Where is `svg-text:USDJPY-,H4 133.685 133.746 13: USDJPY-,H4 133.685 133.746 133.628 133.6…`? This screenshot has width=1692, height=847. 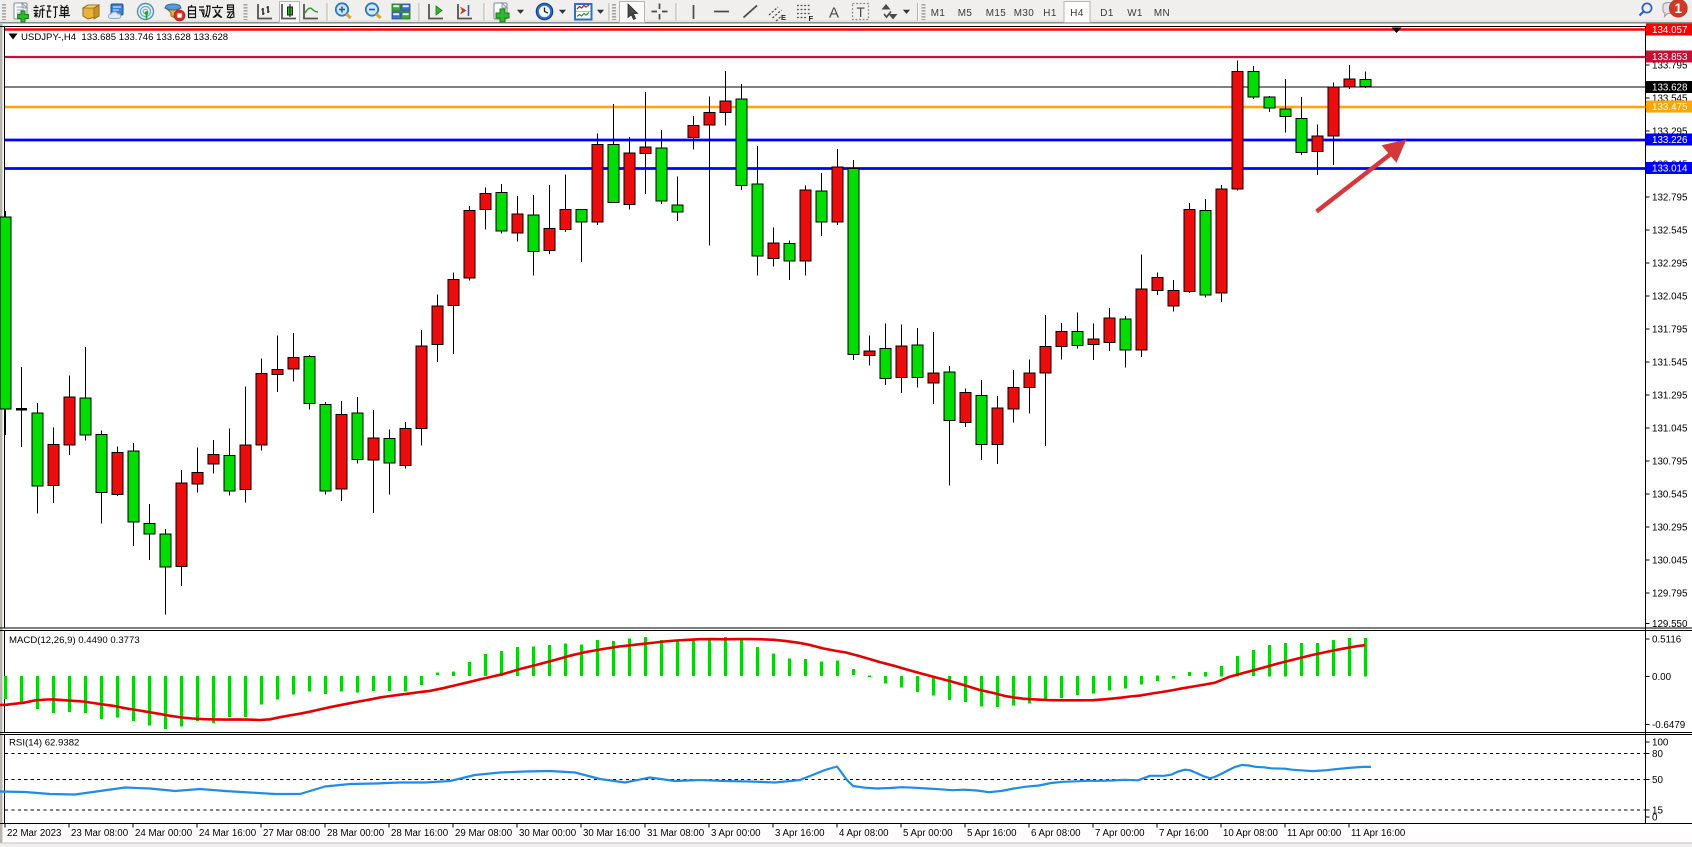 svg-text:USDJPY-,H4 133.685 133.746 13: USDJPY-,H4 133.685 133.746 133.628 133.6… is located at coordinates (124, 37).